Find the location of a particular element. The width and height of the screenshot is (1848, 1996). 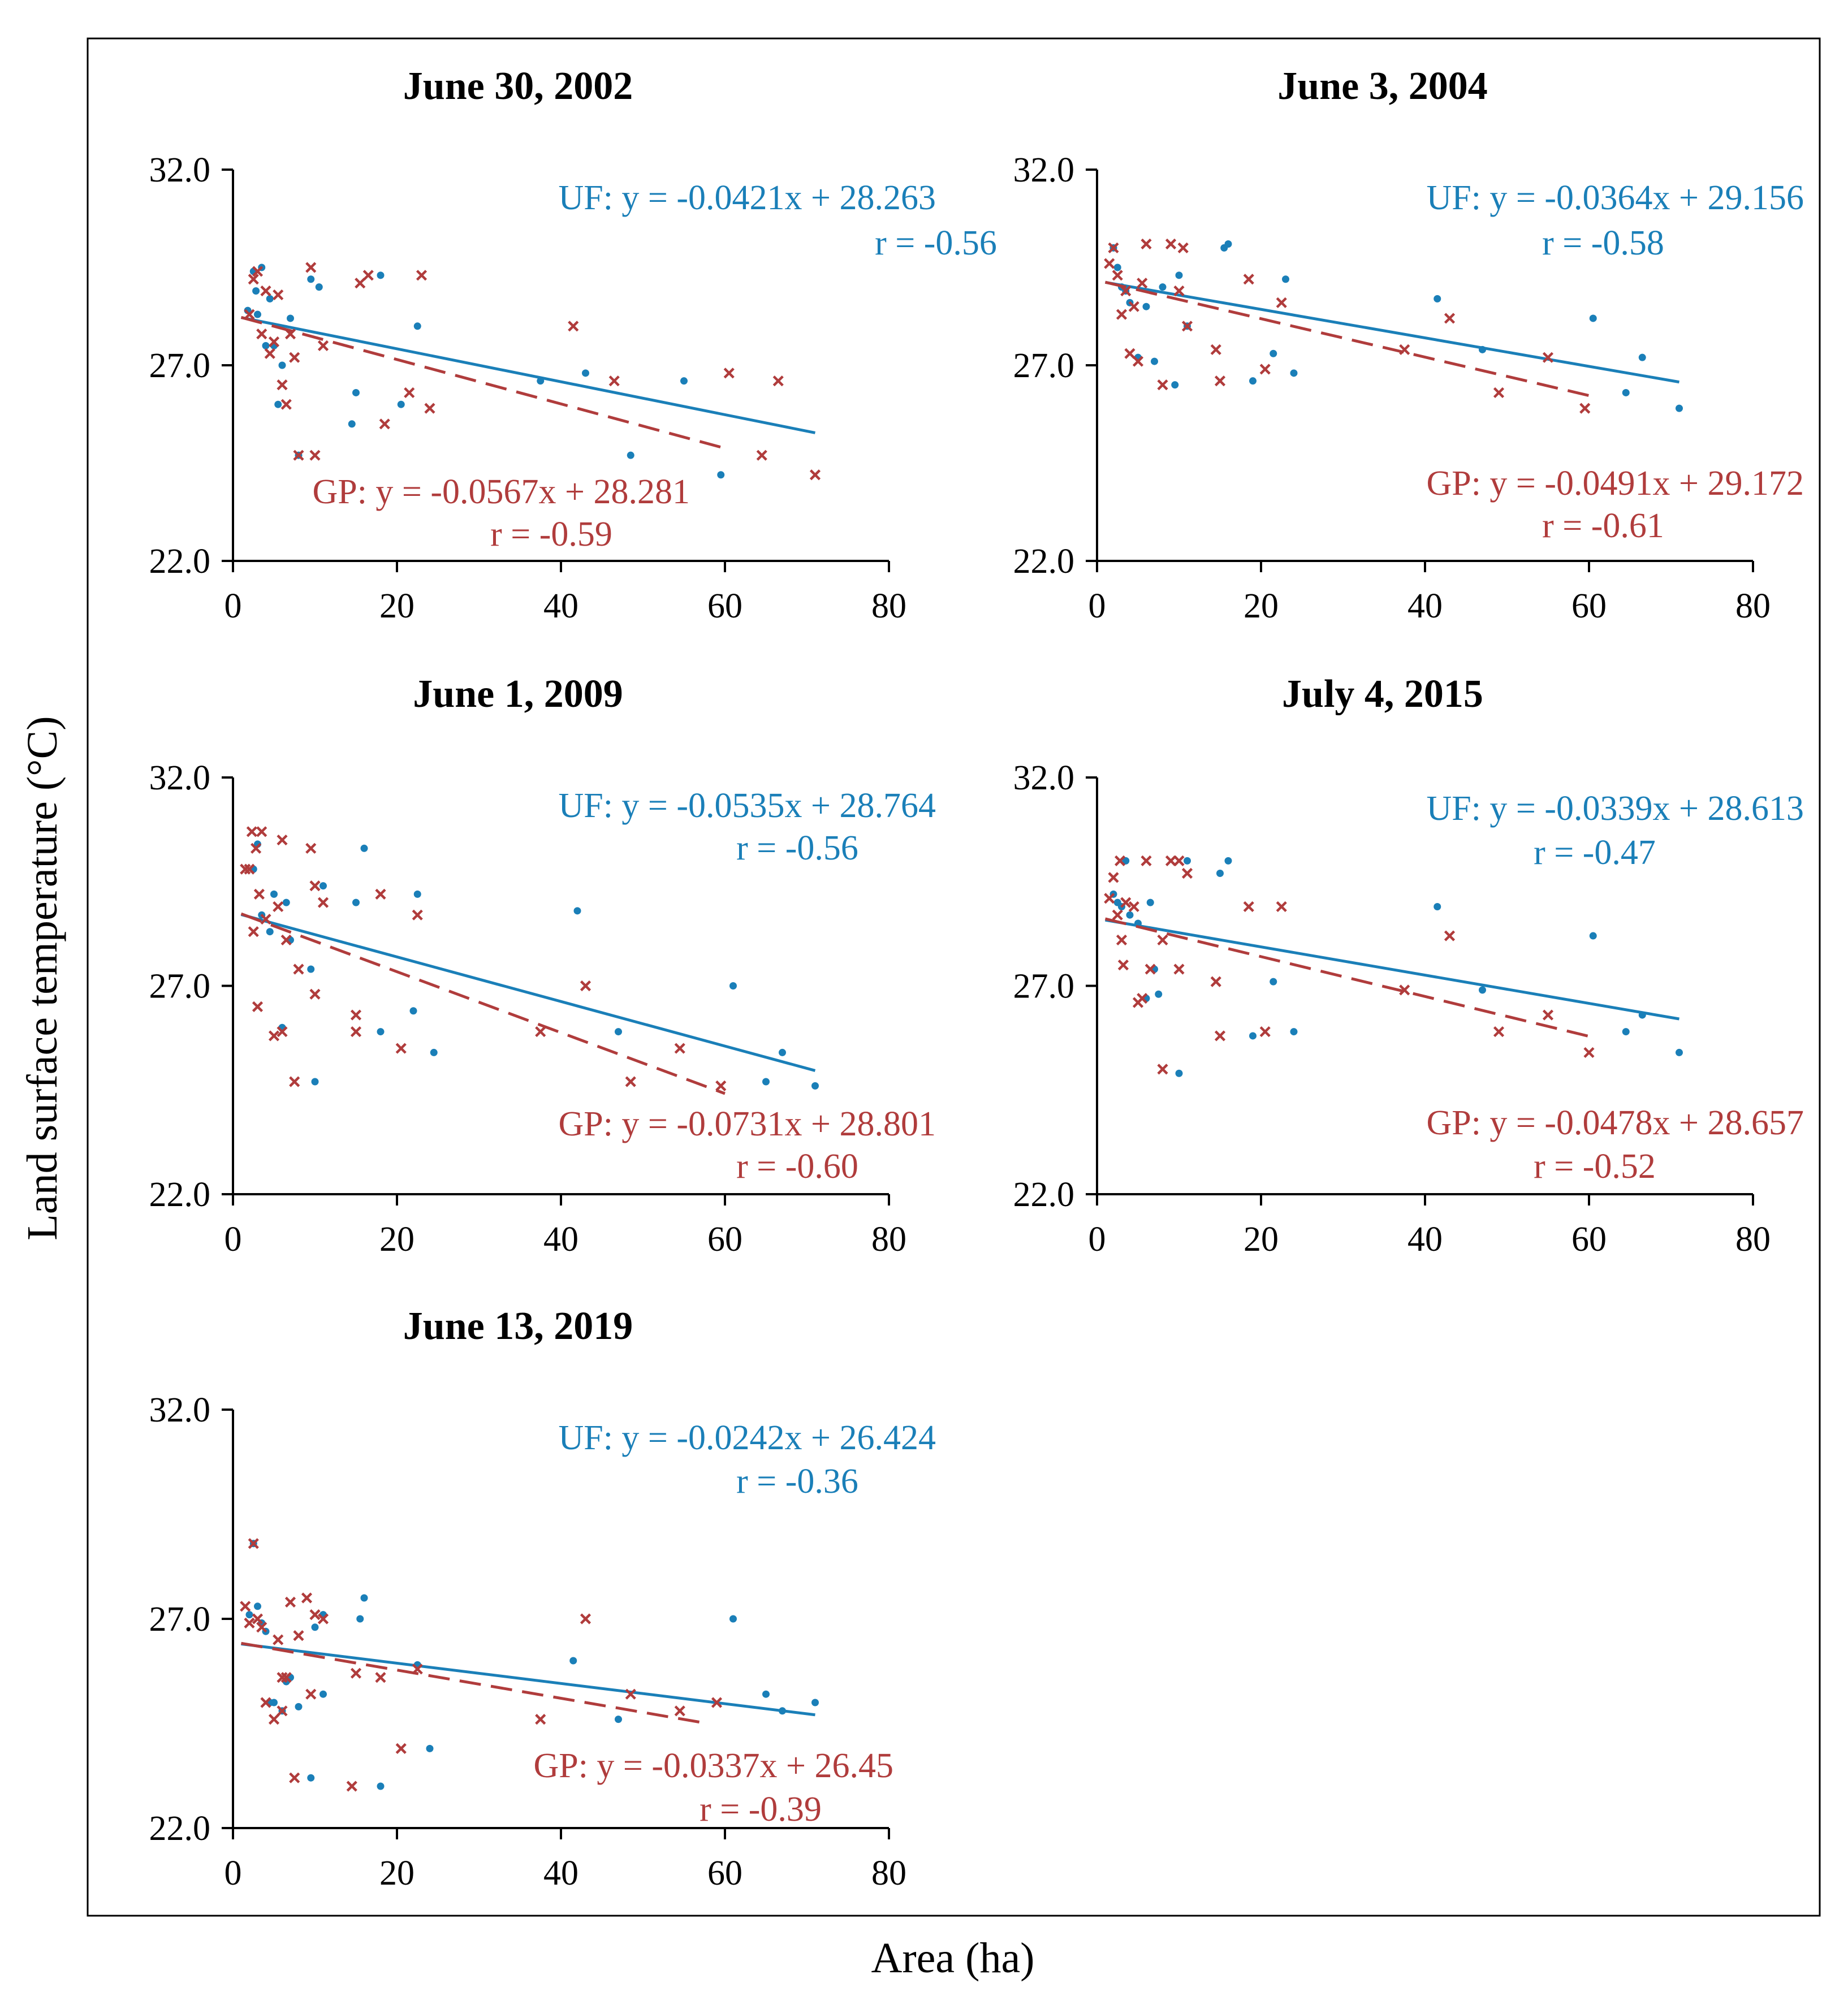

panel-title: June 13, 2019 is located at coordinates (518, 1326).